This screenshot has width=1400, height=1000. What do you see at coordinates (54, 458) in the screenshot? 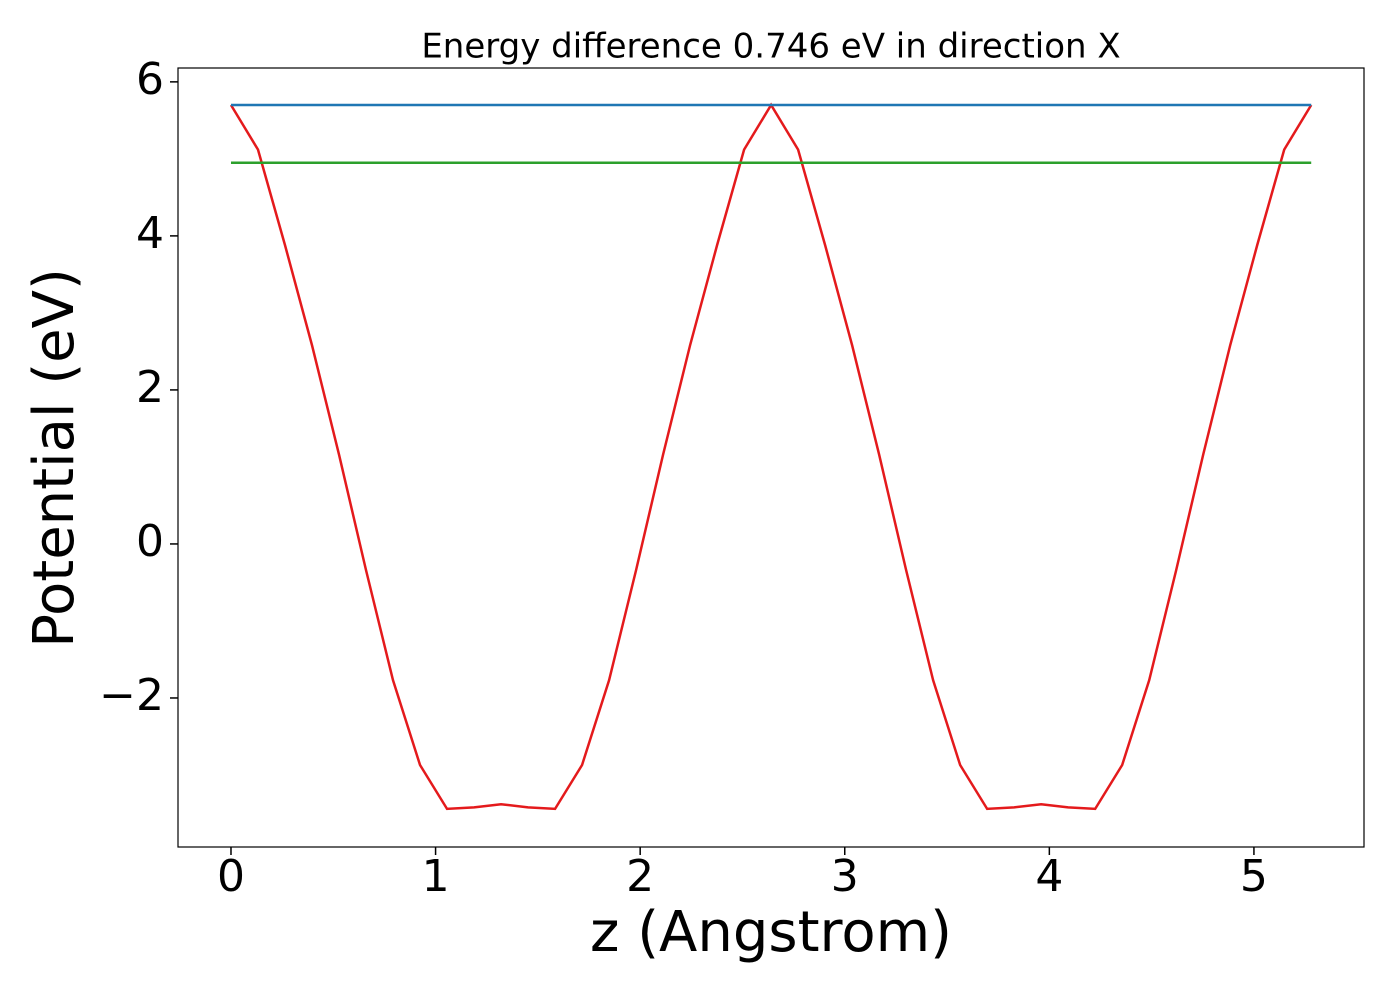
I see `y-axis-label: Potential (eV)` at bounding box center [54, 458].